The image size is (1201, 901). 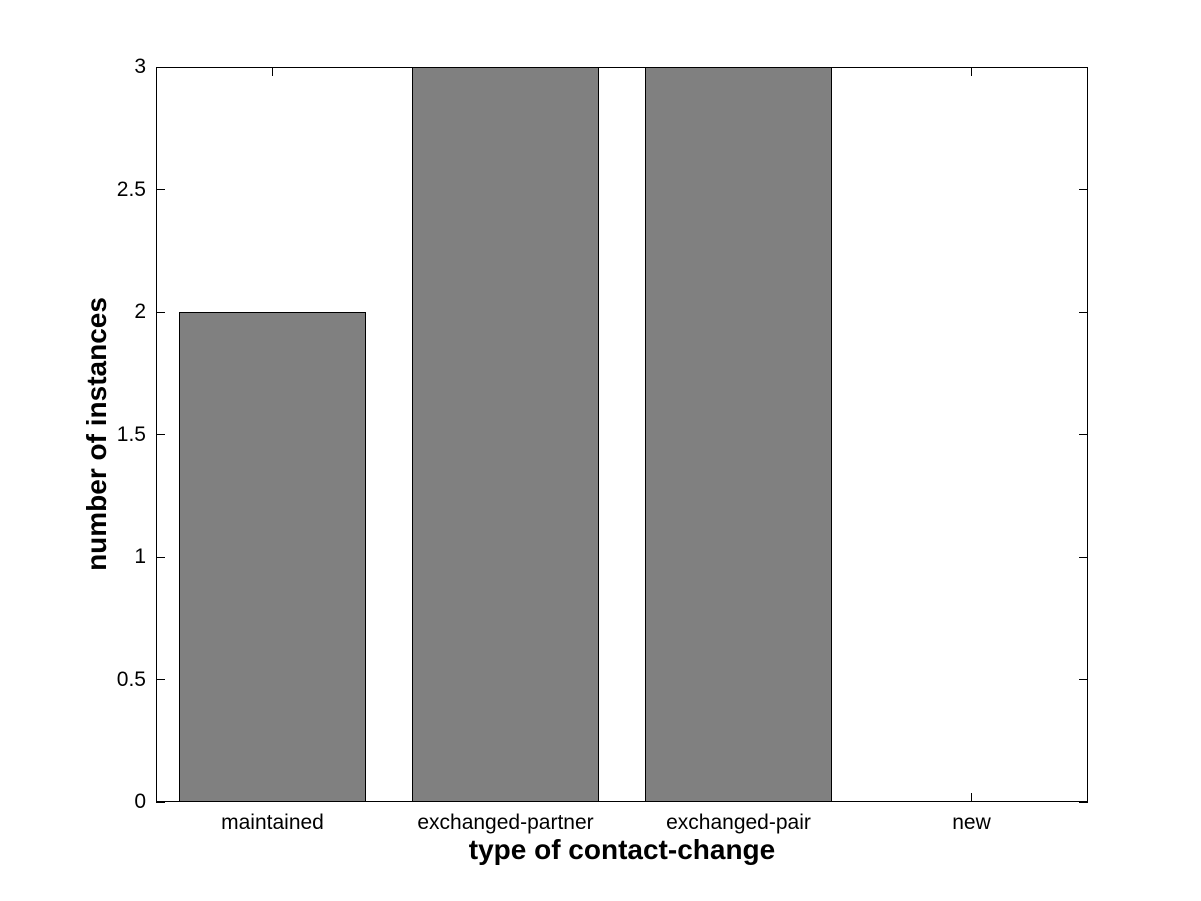 What do you see at coordinates (738, 822) in the screenshot?
I see `x-tick-label: exchanged-pair` at bounding box center [738, 822].